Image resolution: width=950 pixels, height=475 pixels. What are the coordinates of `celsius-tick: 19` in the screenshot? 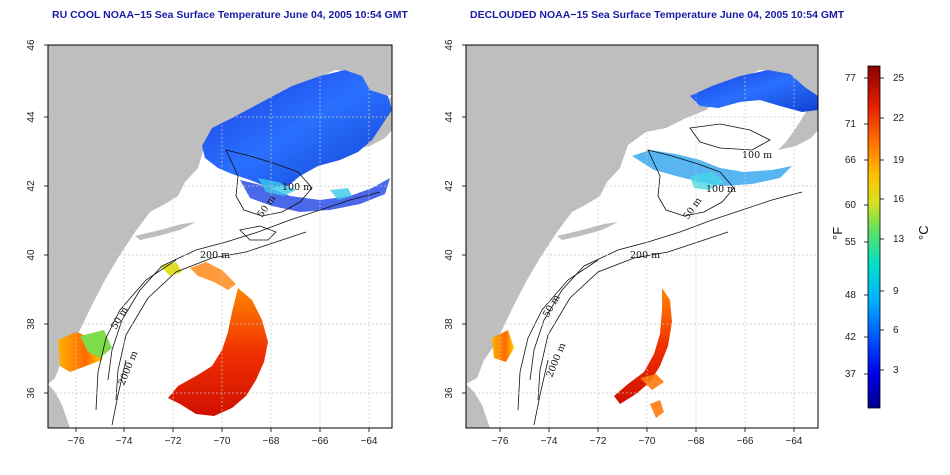 It's located at (899, 160).